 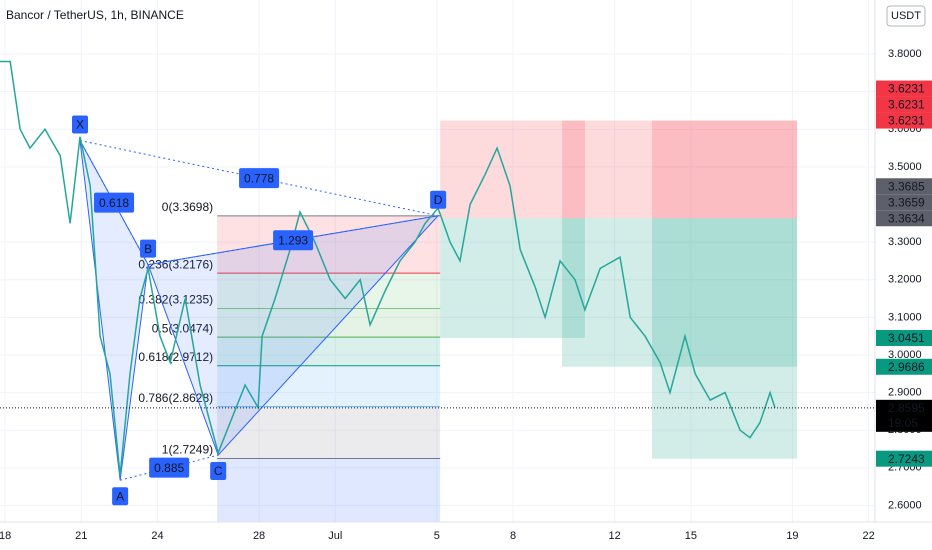 I want to click on price-tag-label: 2.7243, so click(x=906, y=459).